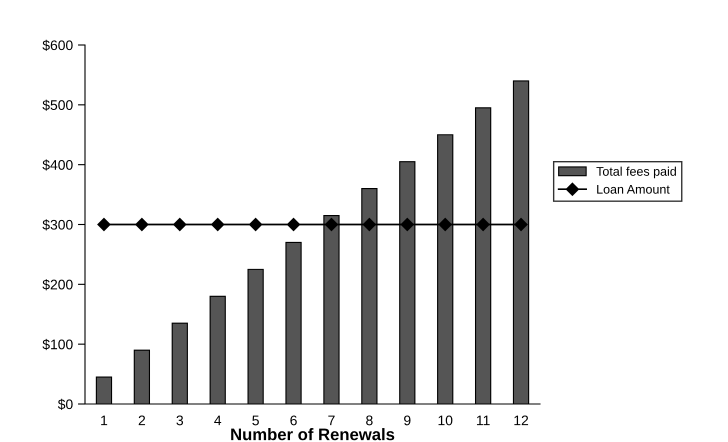 The height and width of the screenshot is (442, 728). I want to click on x-tick-label: 8, so click(369, 420).